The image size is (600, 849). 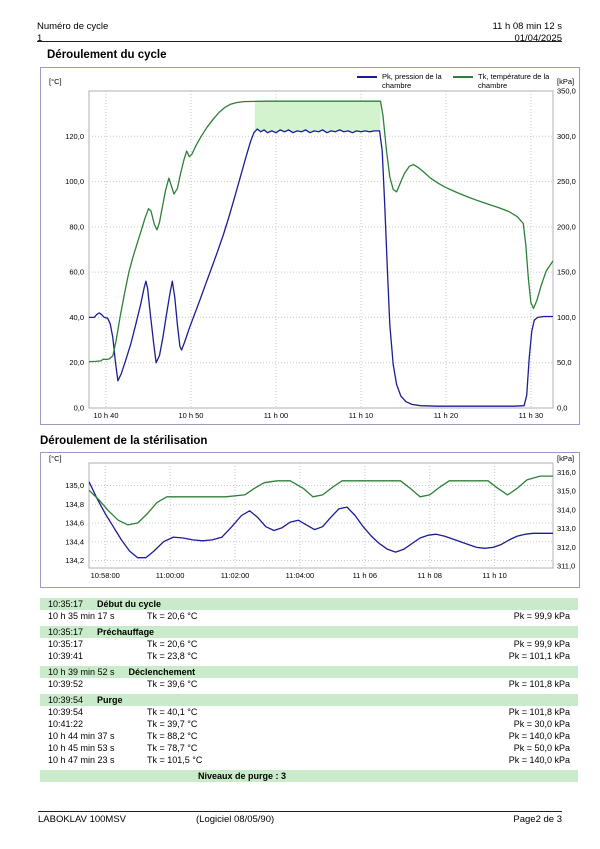 I want to click on device-name: LABOKLAV 100MSV, so click(x=82, y=819).